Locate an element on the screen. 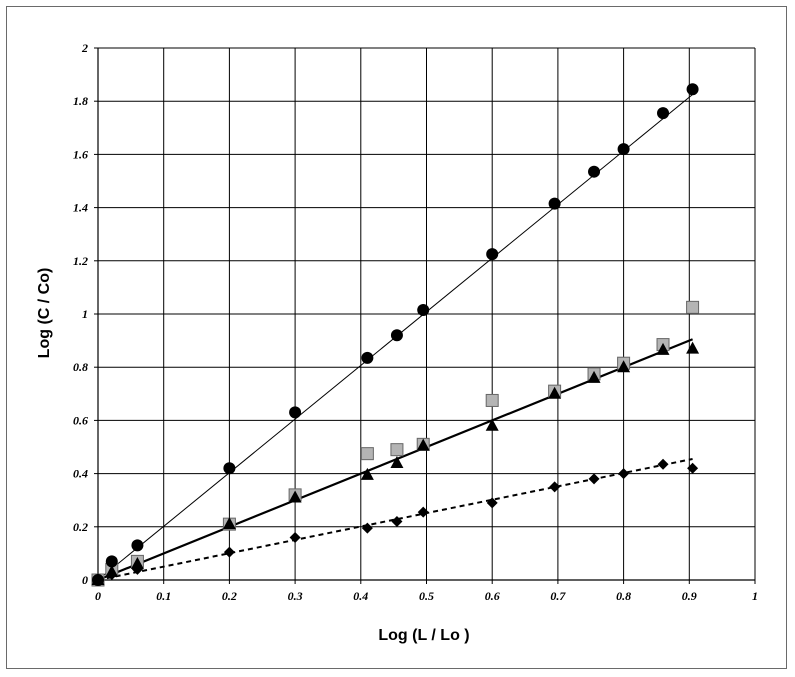 The image size is (795, 677). x-tick-label: 0.2 is located at coordinates (229, 596).